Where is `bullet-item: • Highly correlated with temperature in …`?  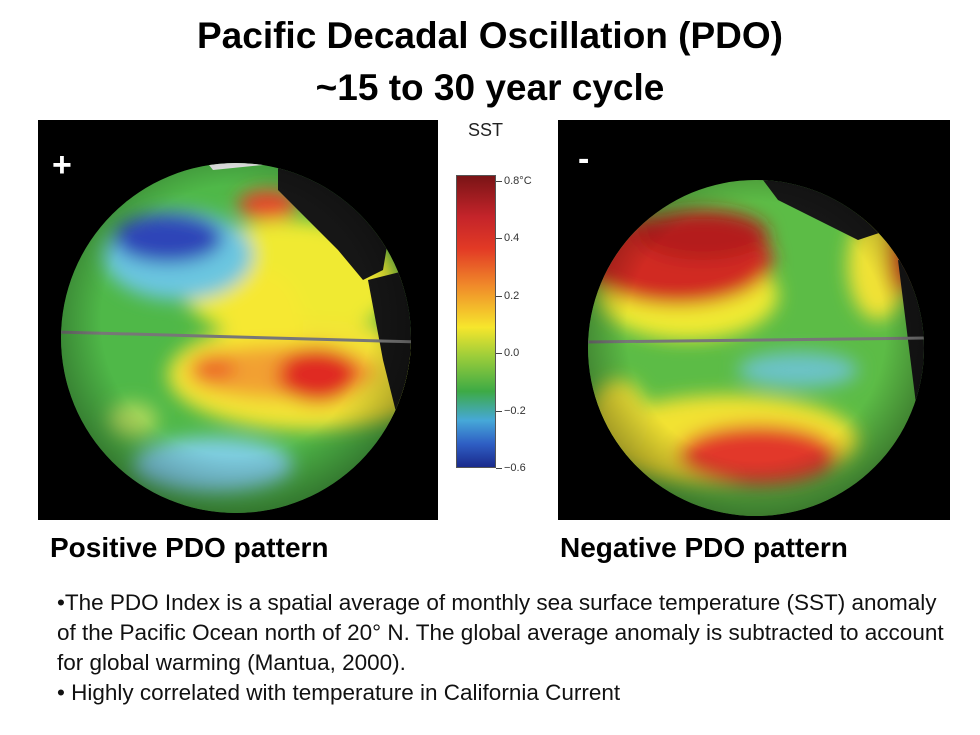
bullet-item: • Highly correlated with temperature in … is located at coordinates (339, 692).